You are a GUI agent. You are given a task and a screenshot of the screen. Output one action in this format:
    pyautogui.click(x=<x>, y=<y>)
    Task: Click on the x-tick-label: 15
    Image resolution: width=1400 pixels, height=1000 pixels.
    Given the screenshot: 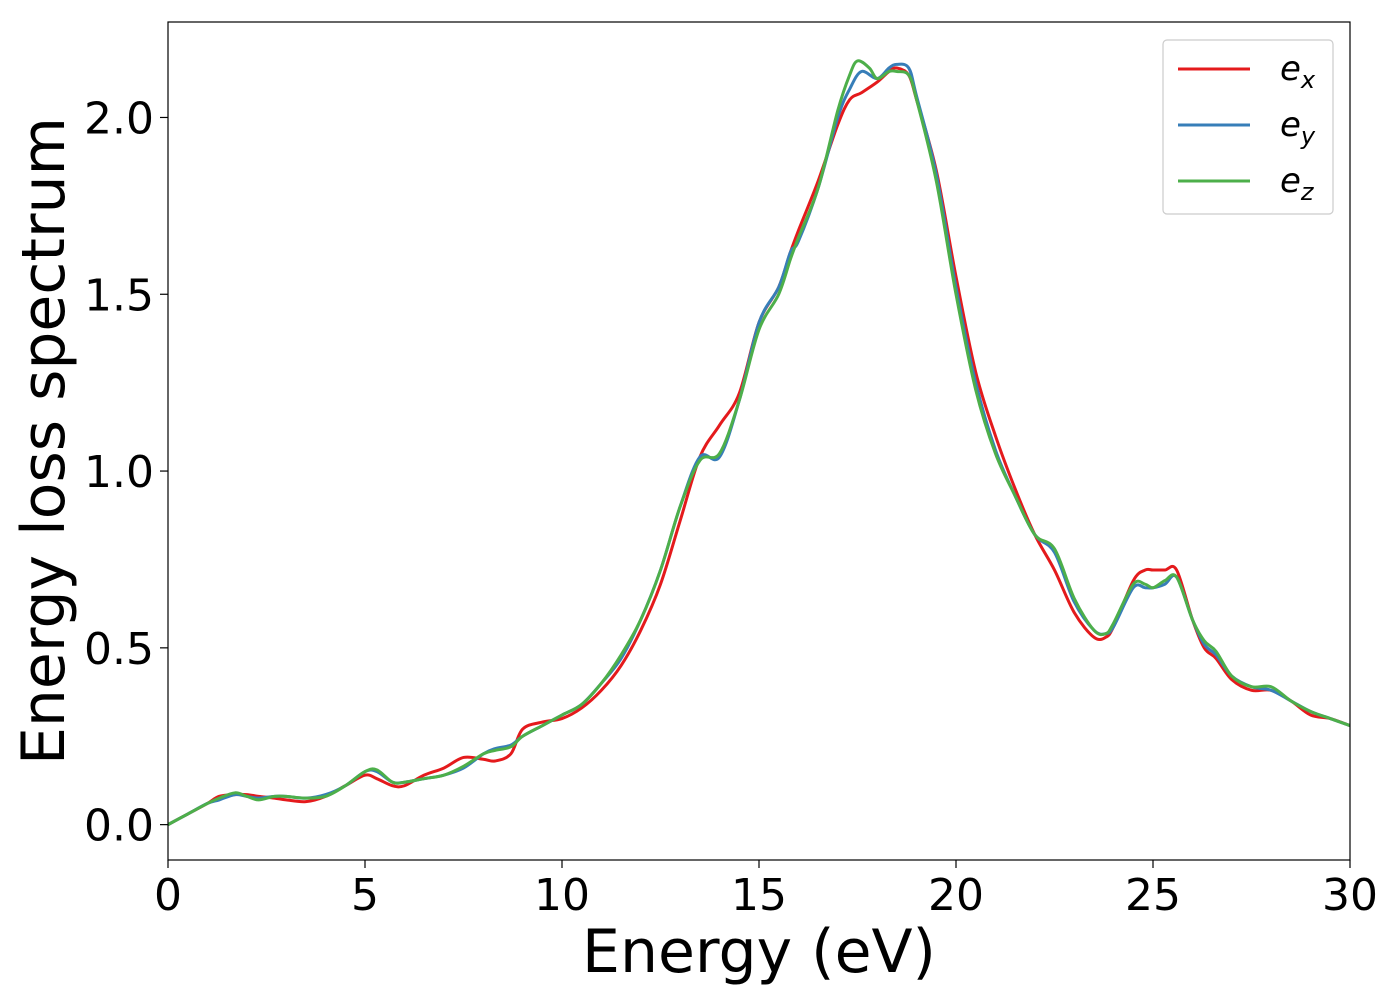 What is the action you would take?
    pyautogui.click(x=759, y=895)
    